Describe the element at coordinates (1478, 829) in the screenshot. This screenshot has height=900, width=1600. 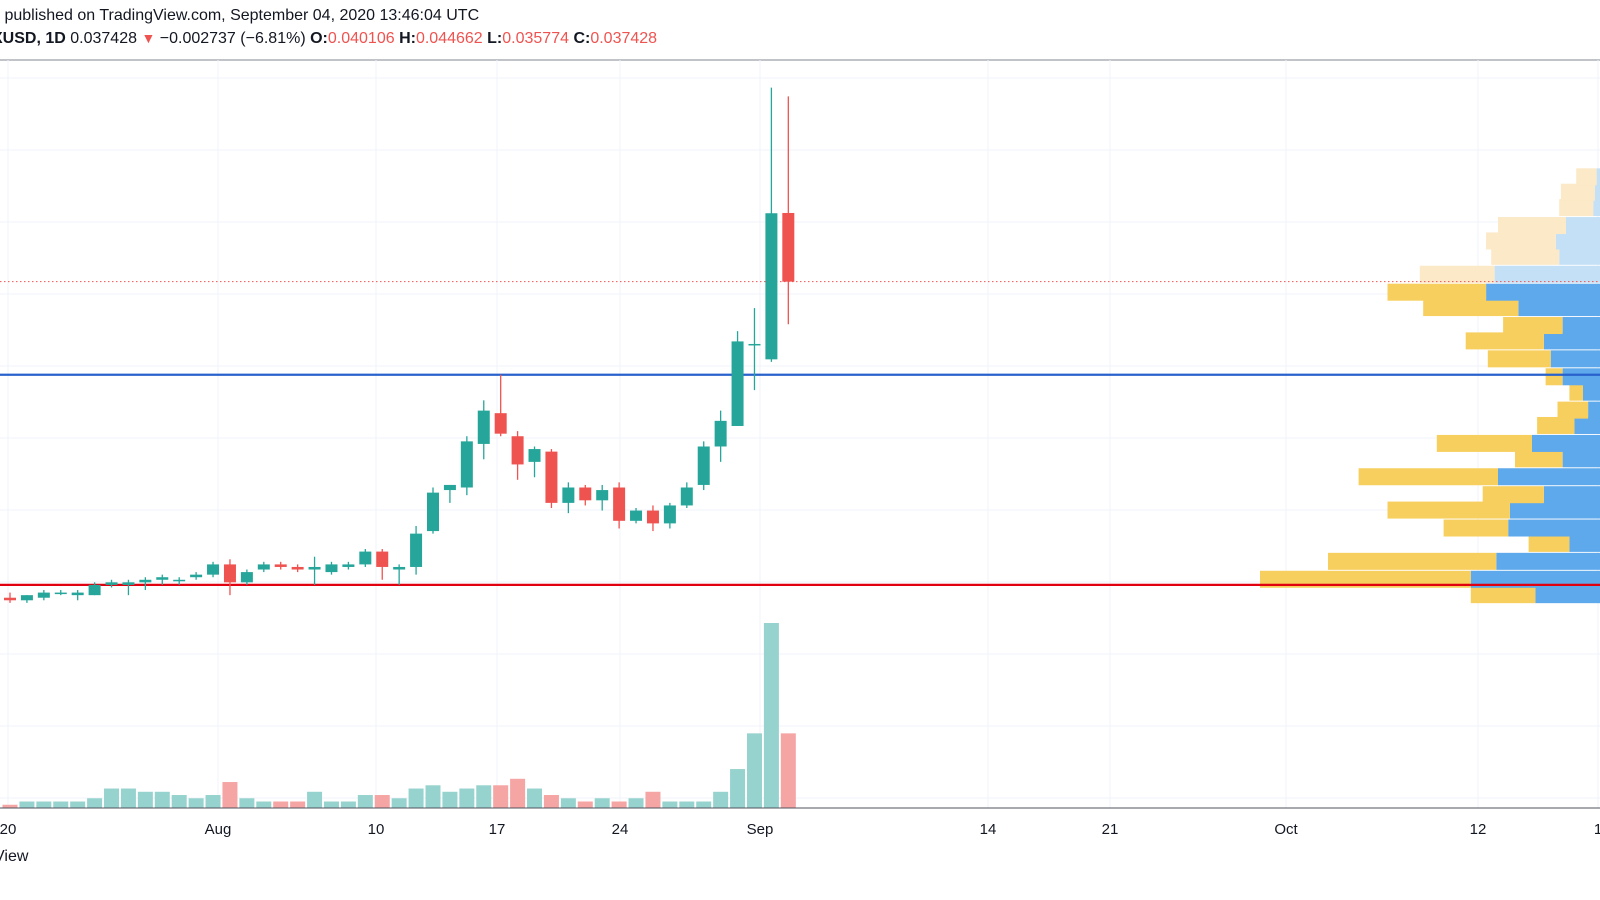
I see `x-tick-label: 12` at that location.